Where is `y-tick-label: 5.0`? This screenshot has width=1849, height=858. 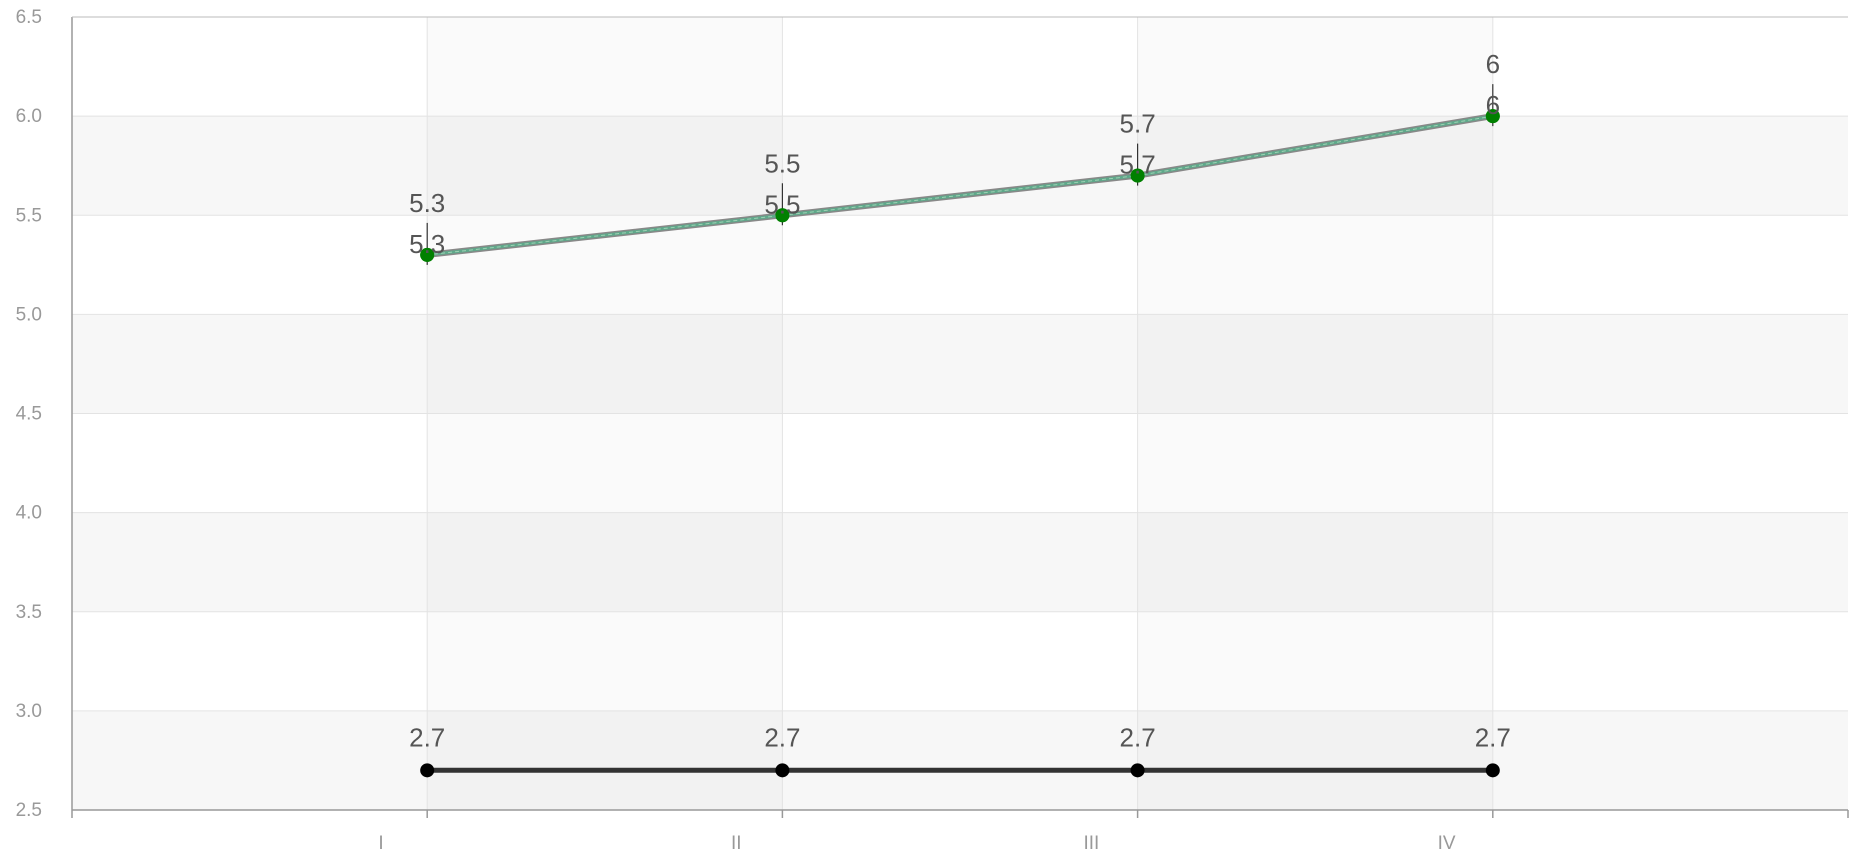
y-tick-label: 5.0 is located at coordinates (29, 314).